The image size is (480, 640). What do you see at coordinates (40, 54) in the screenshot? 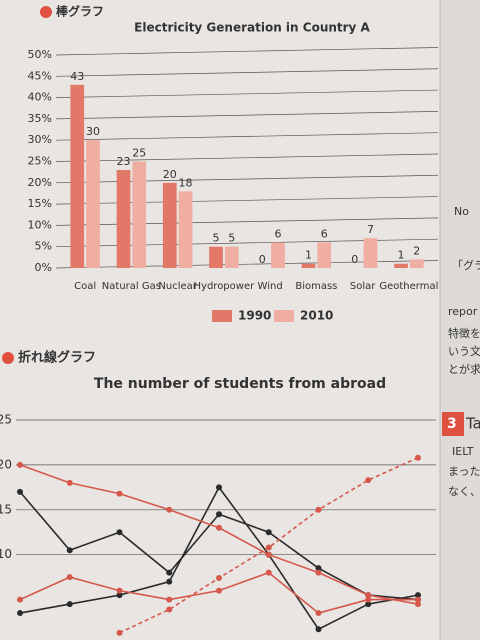
I see `y-tick-label: 50%` at bounding box center [40, 54].